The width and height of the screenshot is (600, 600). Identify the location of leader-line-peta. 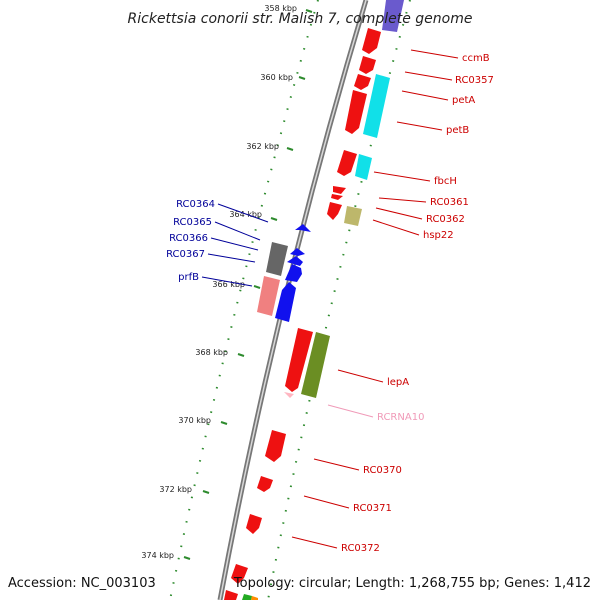
(425, 95).